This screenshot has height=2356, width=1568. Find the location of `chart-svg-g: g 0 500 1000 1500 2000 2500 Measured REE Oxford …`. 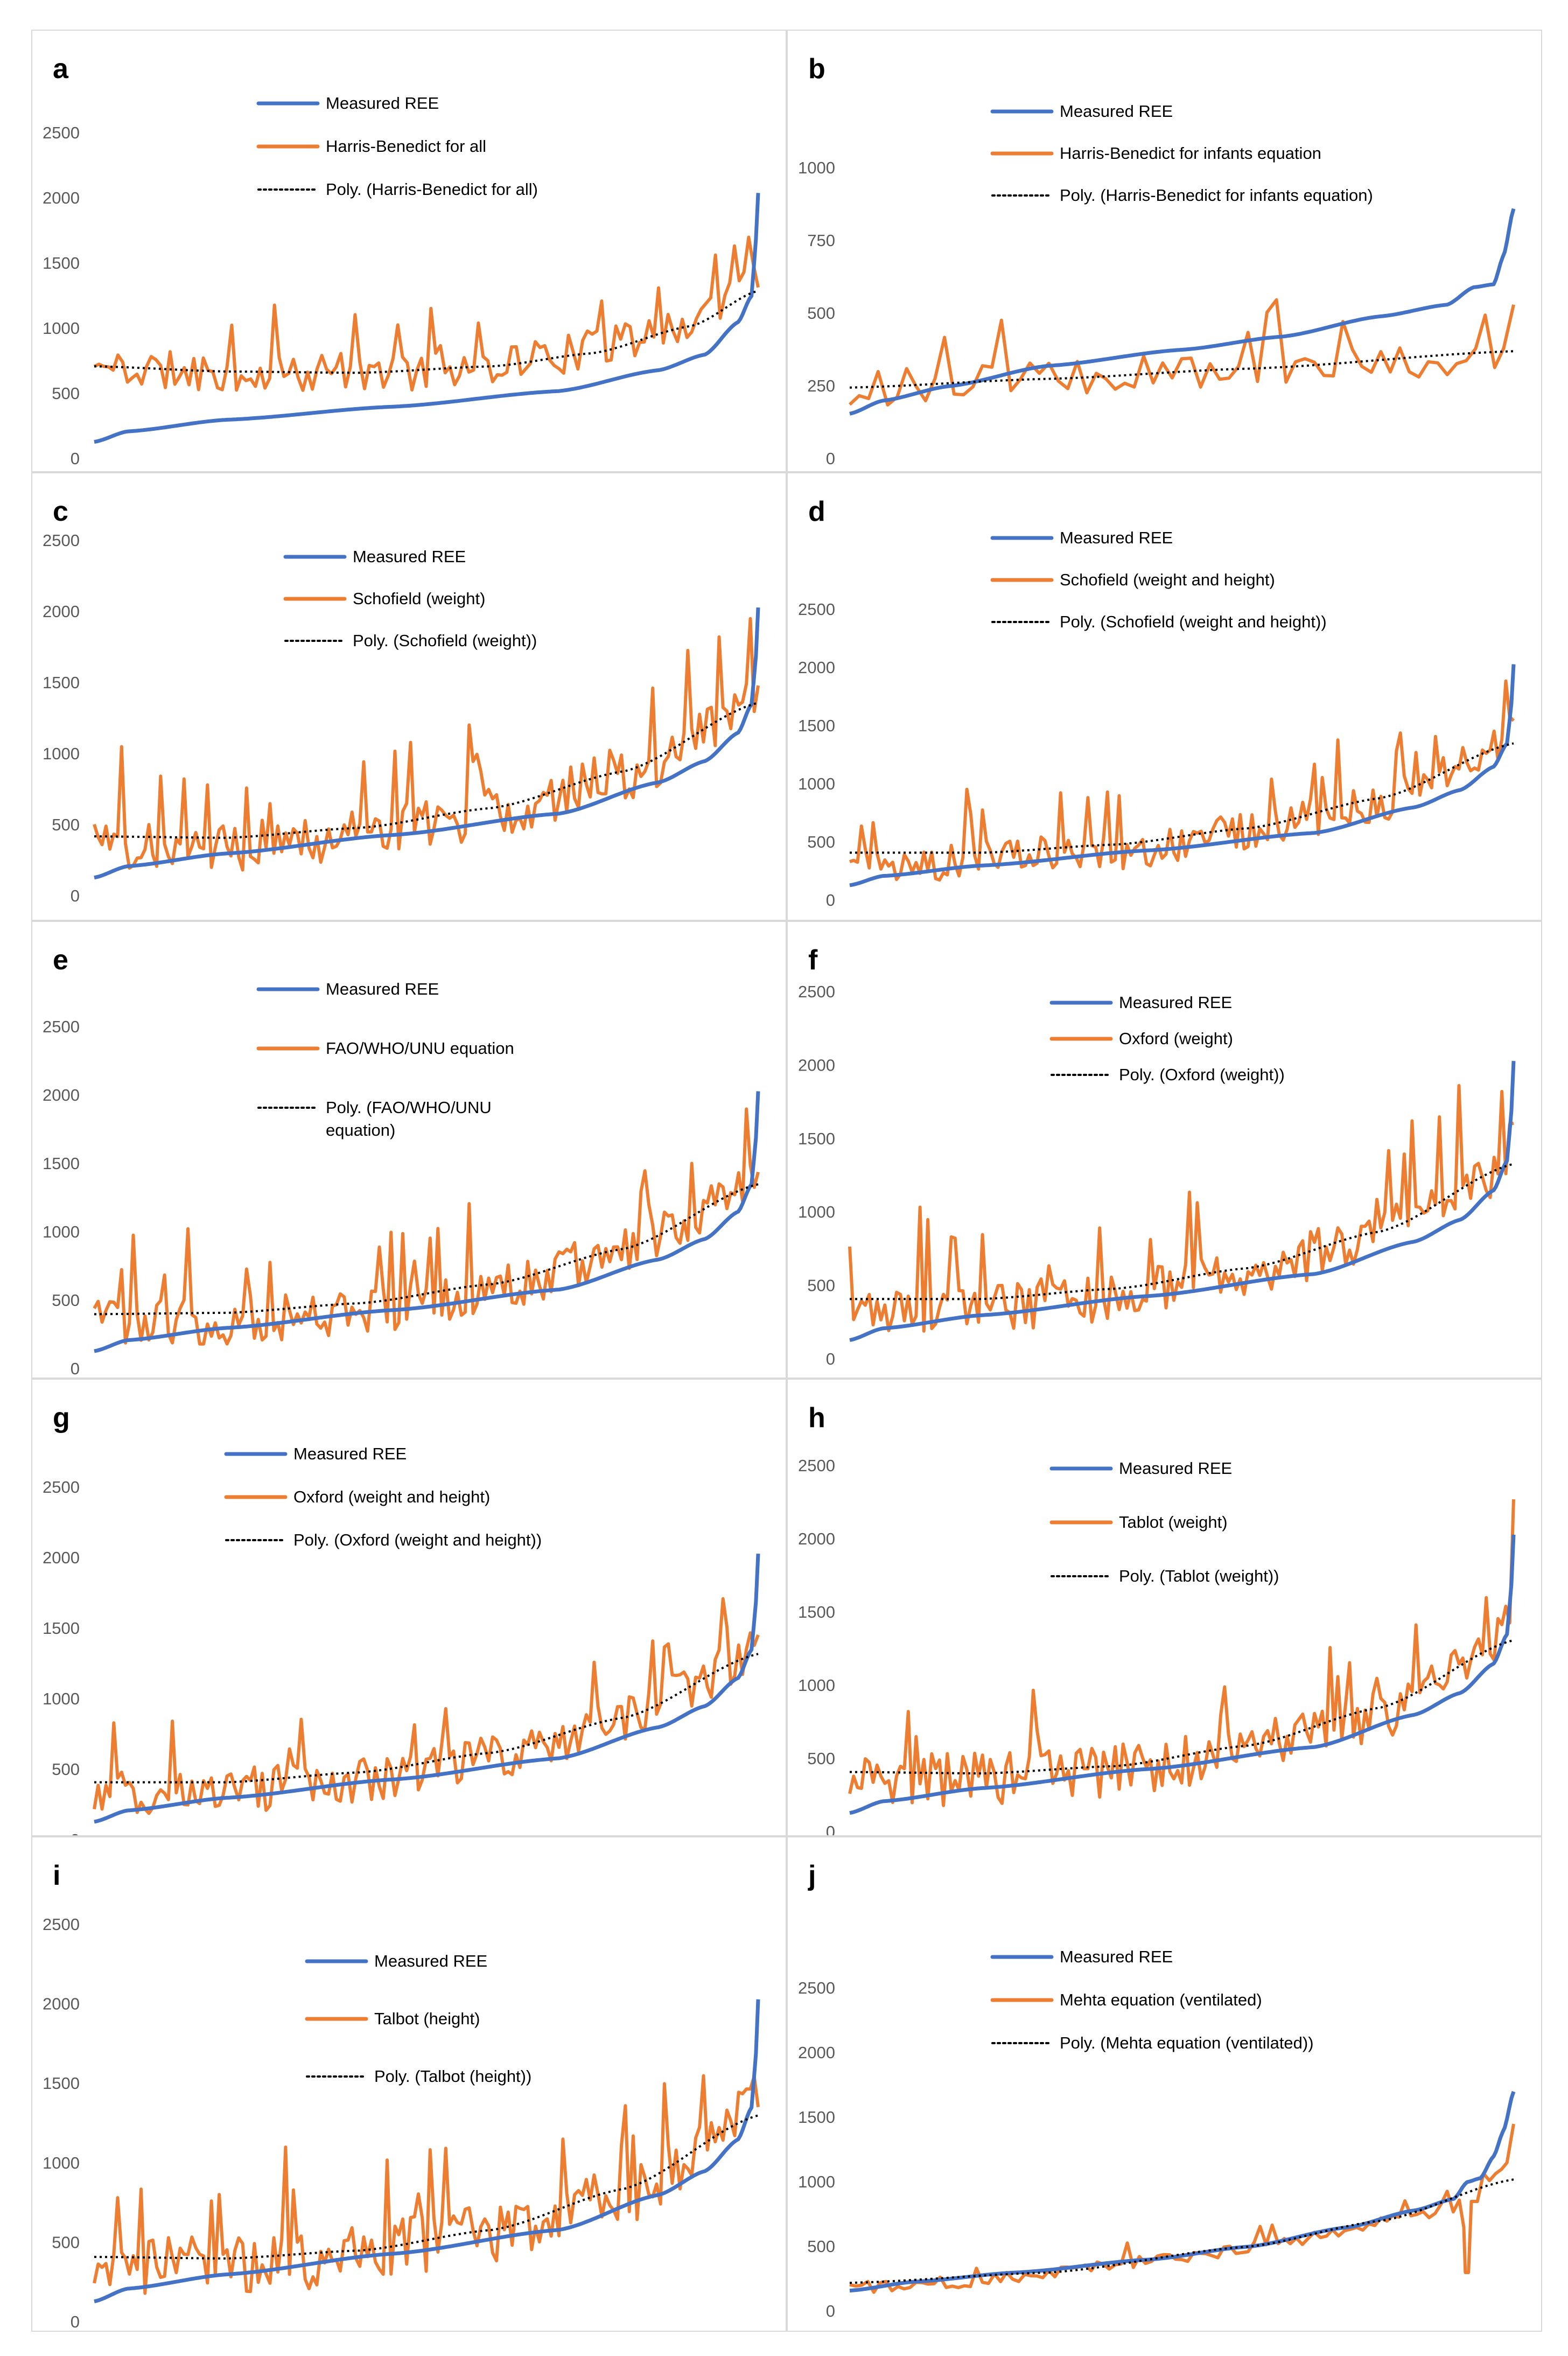

chart-svg-g: g 0 500 1000 1500 2000 2500 Measured REE Oxford … is located at coordinates (401, 1619).